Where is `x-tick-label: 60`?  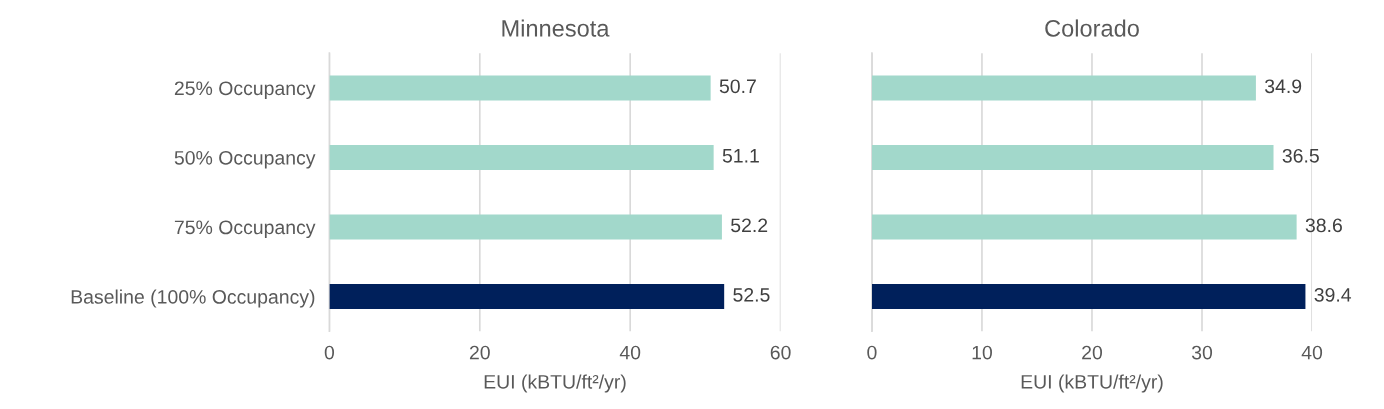
x-tick-label: 60 is located at coordinates (780, 352).